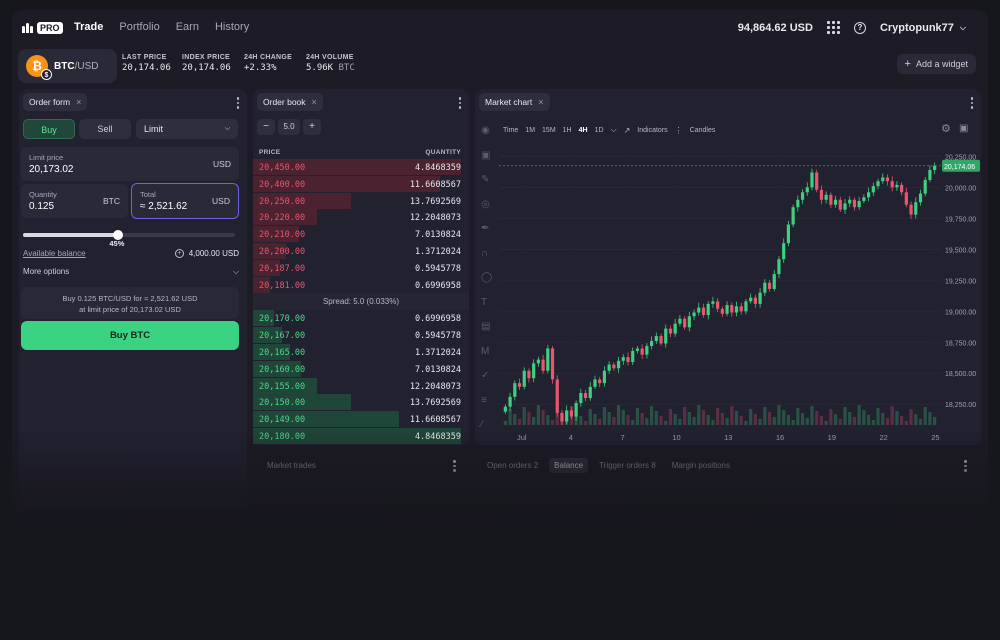 The height and width of the screenshot is (640, 1000). Describe the element at coordinates (613, 129) in the screenshot. I see `chevron-down-icon: ⌵` at that location.